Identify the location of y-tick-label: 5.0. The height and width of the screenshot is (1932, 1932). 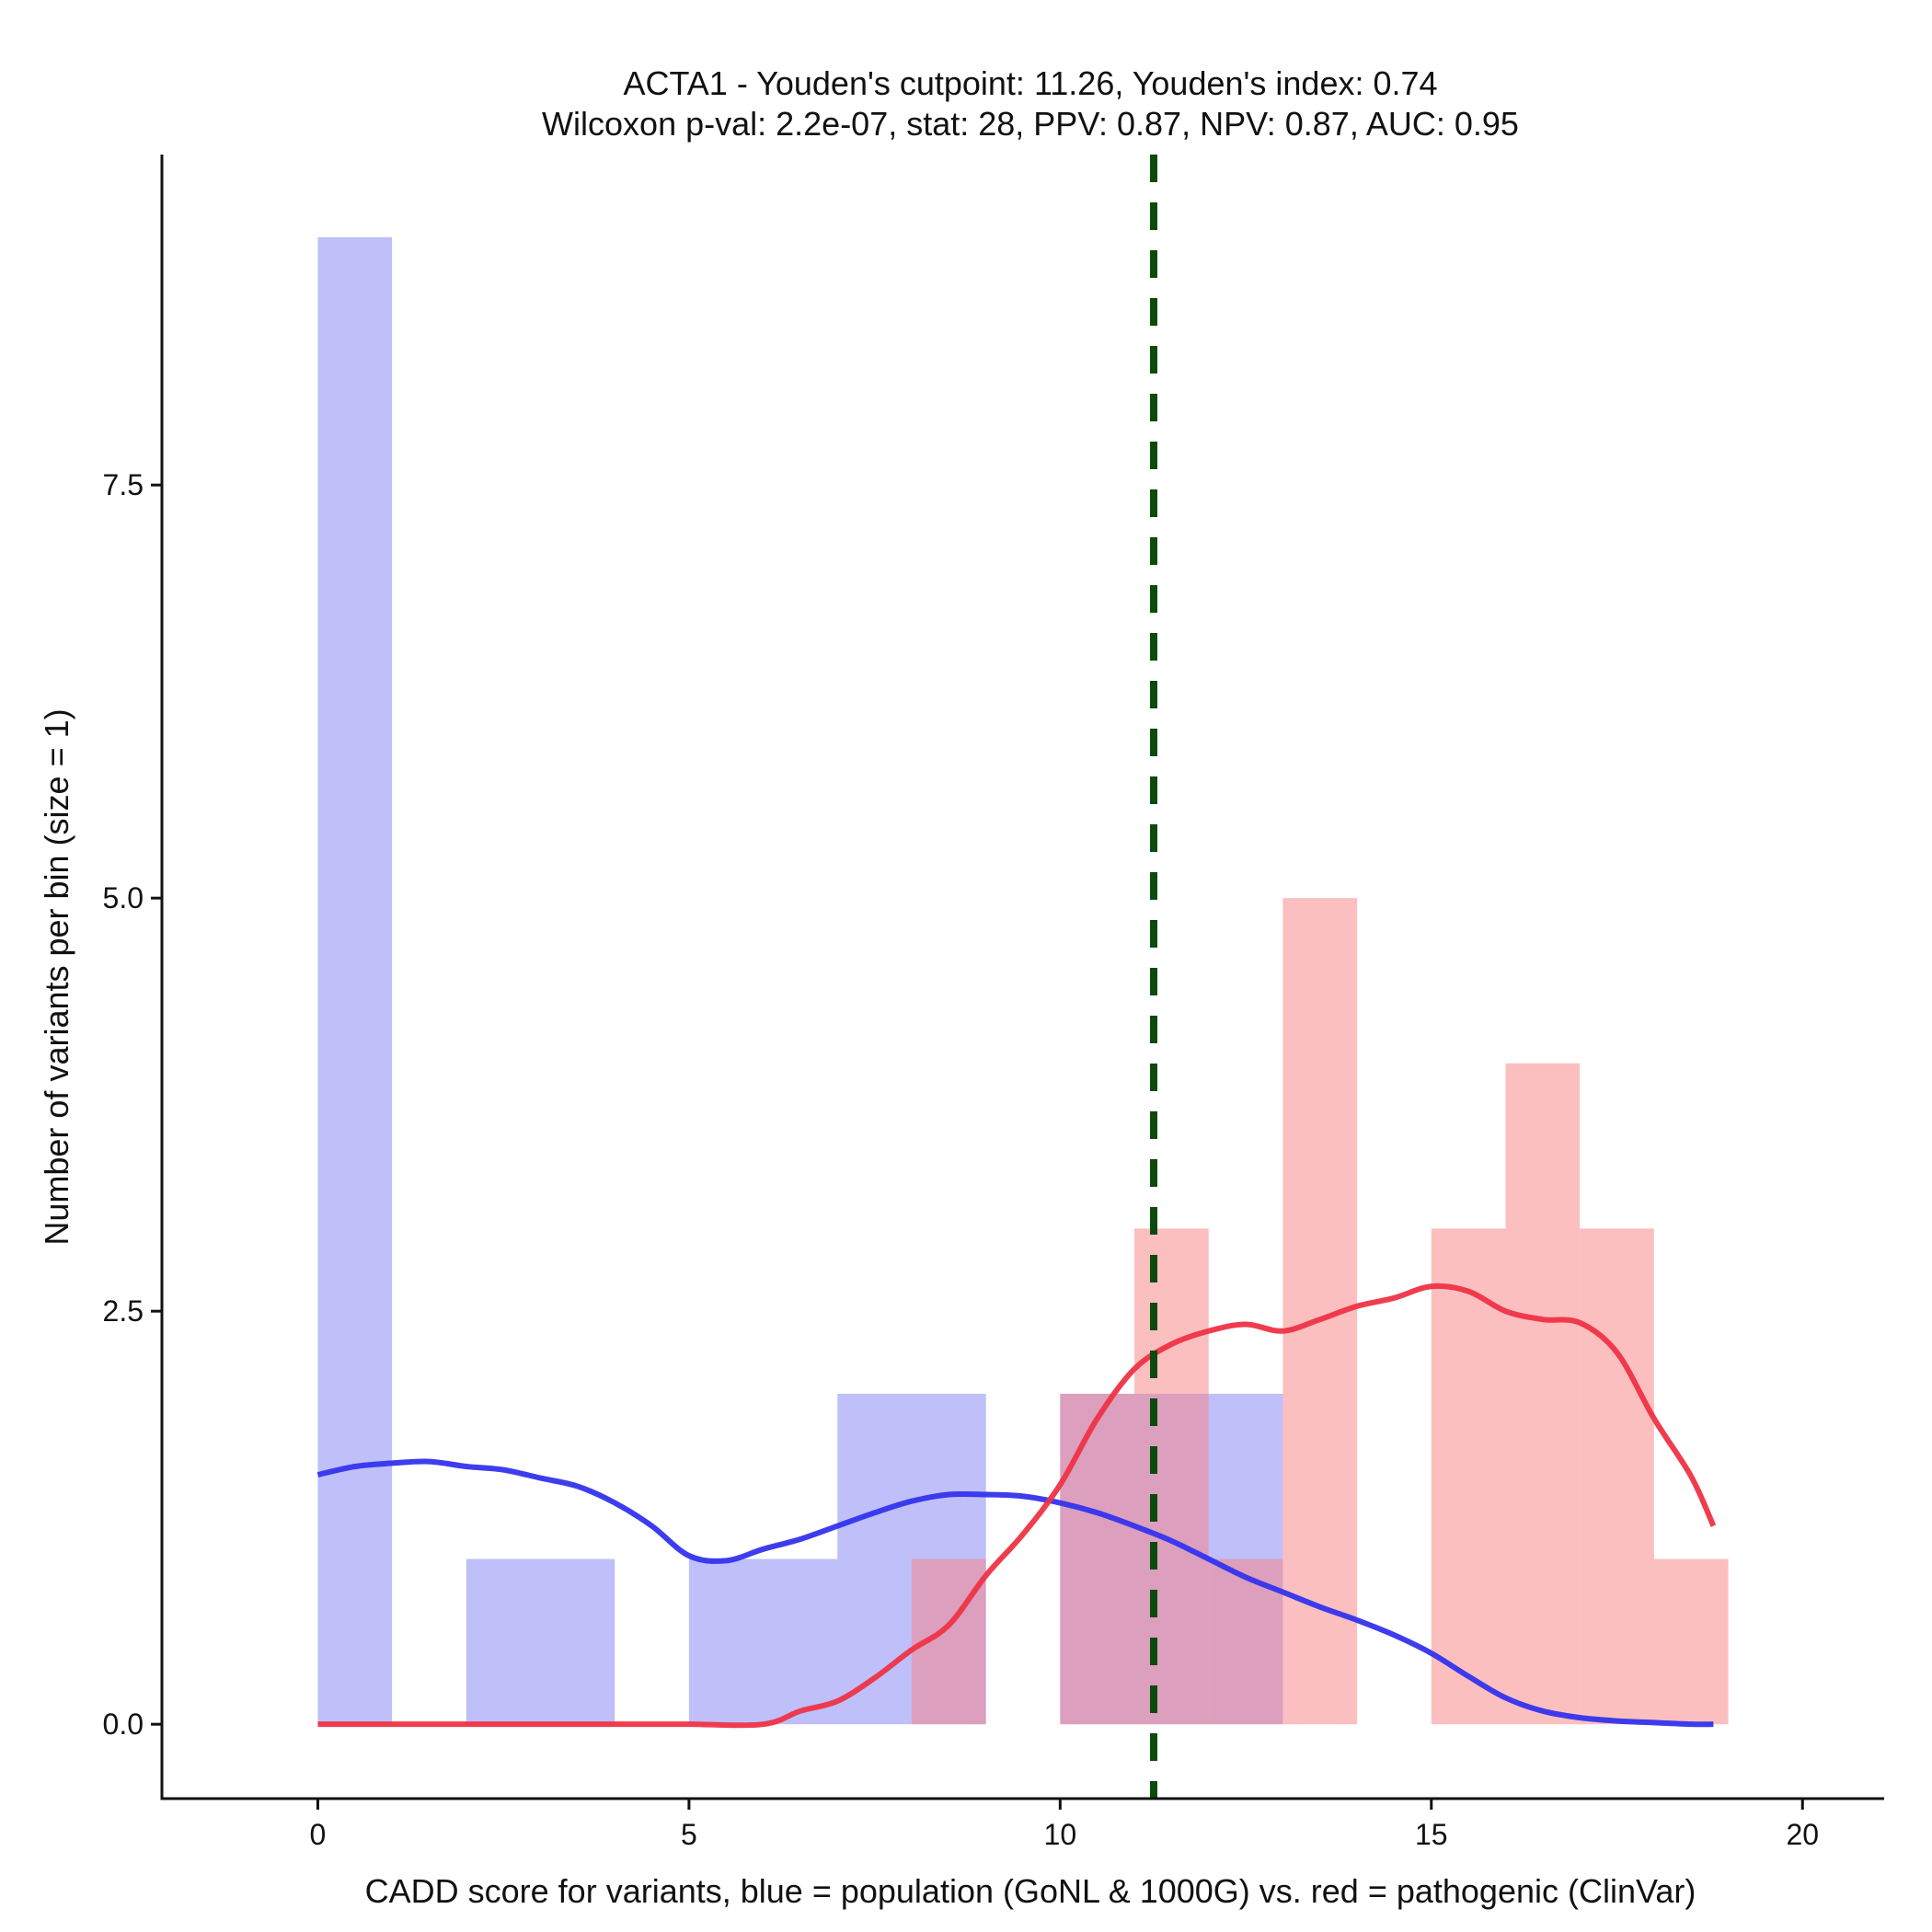
(123, 897).